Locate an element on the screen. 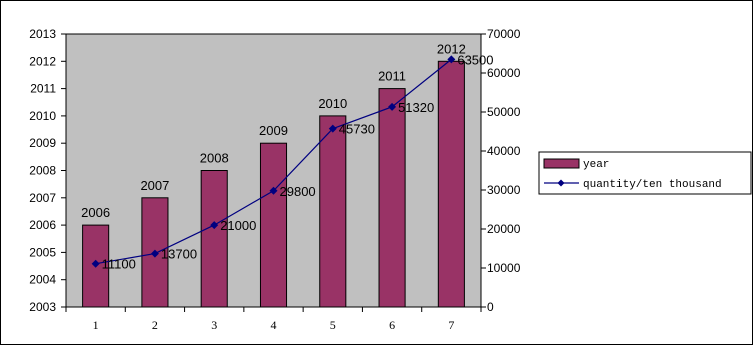 The width and height of the screenshot is (753, 345). right-axis-tick-label: 30000 is located at coordinates (504, 190).